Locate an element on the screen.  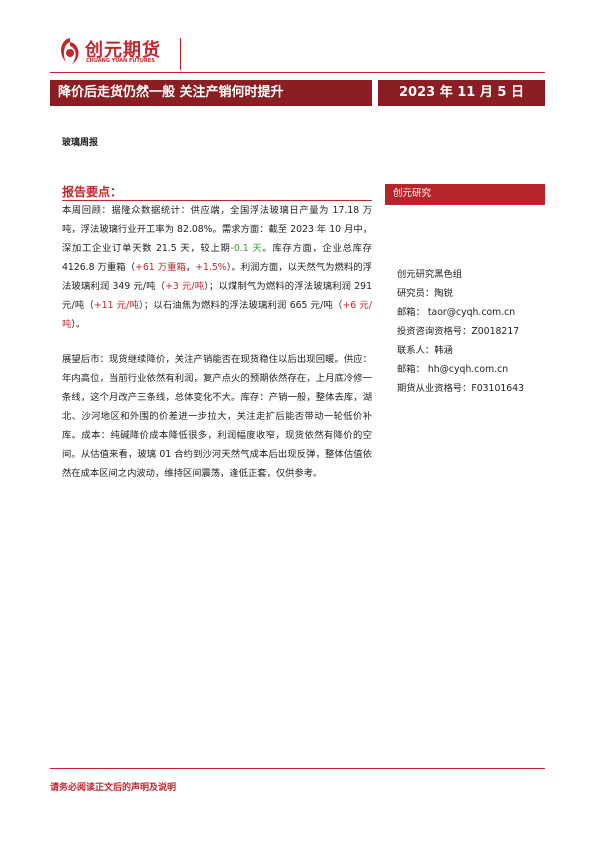
contact-line: 研究员：陶锐 is located at coordinates (425, 293).